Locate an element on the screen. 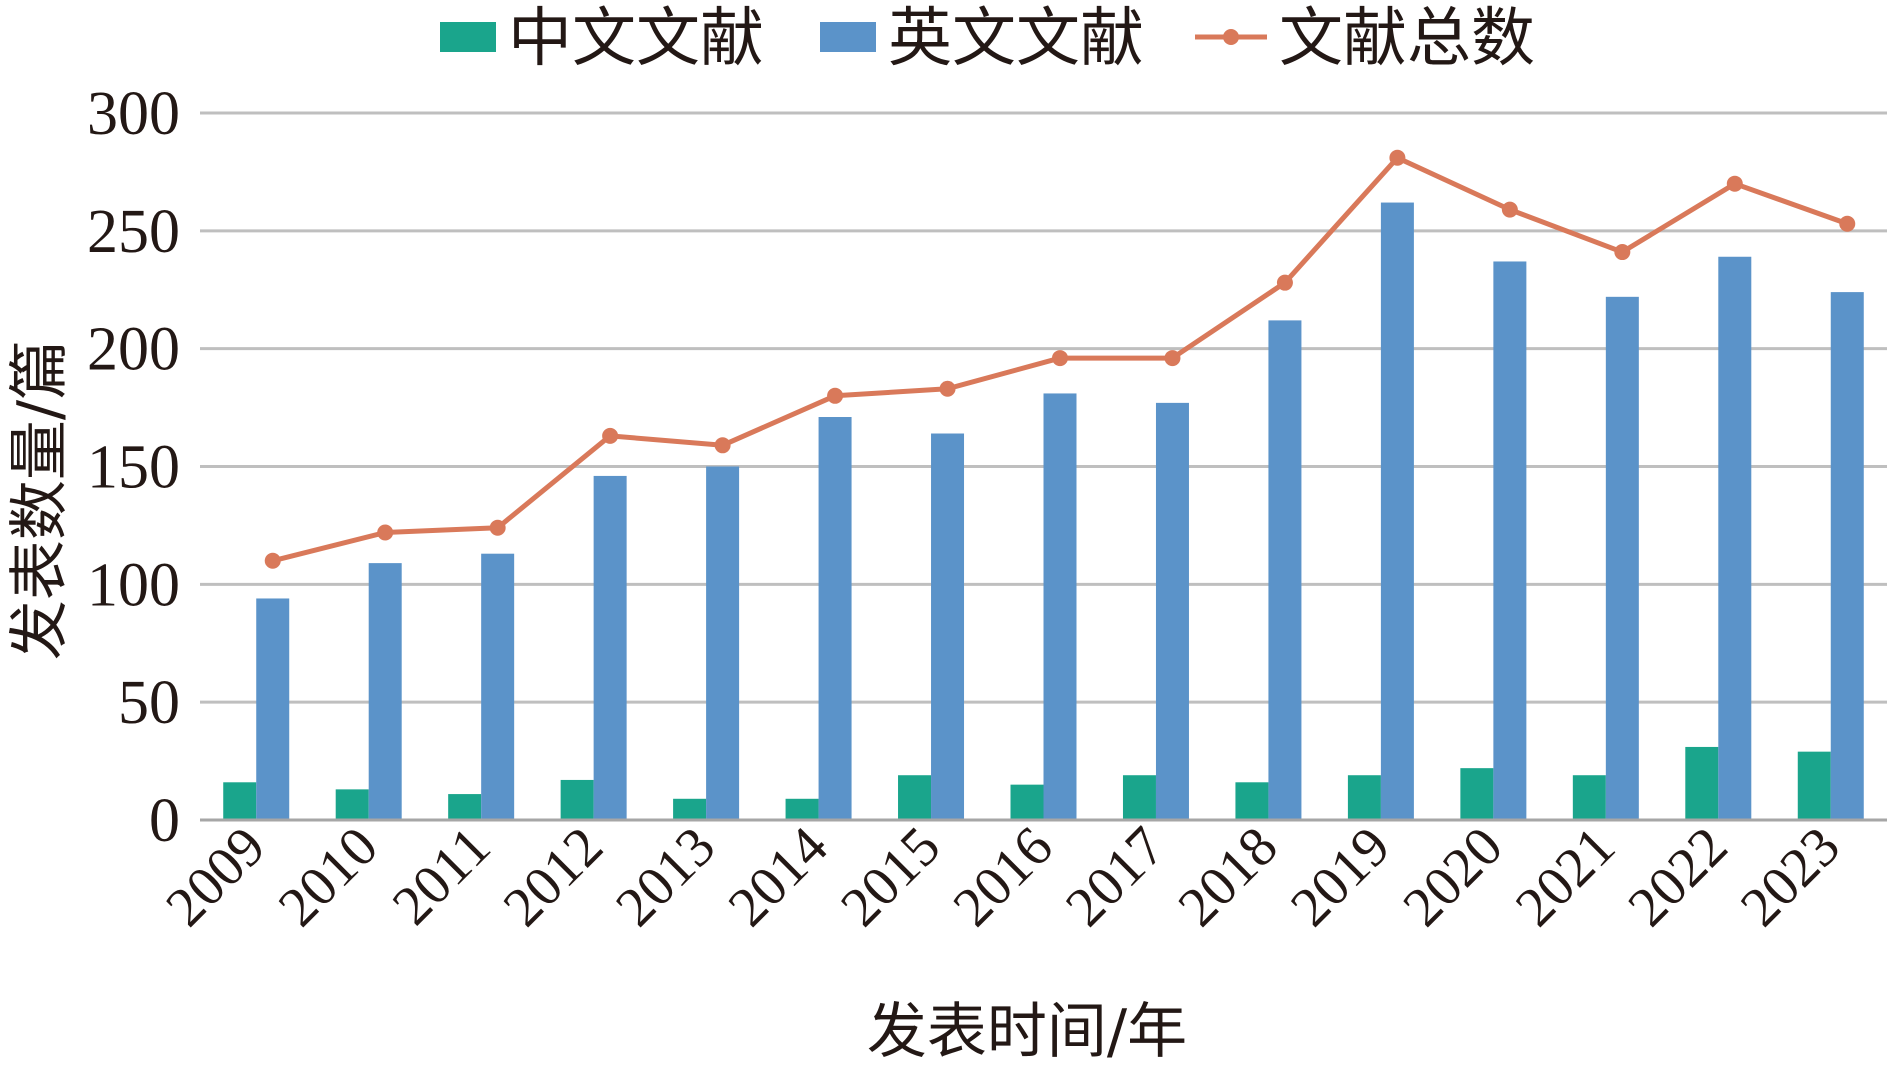 This screenshot has width=1887, height=1077. bar-en-2010 is located at coordinates (385, 691).